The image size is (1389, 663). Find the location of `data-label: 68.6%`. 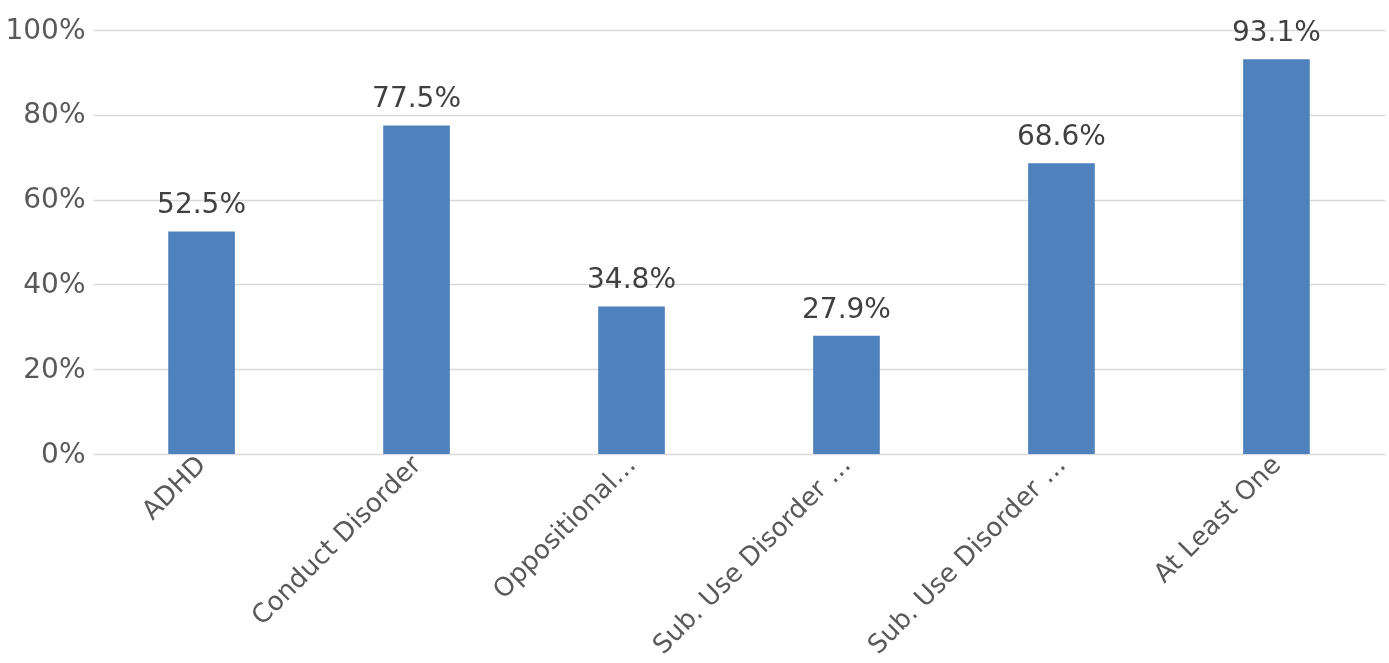

data-label: 68.6% is located at coordinates (1061, 136).